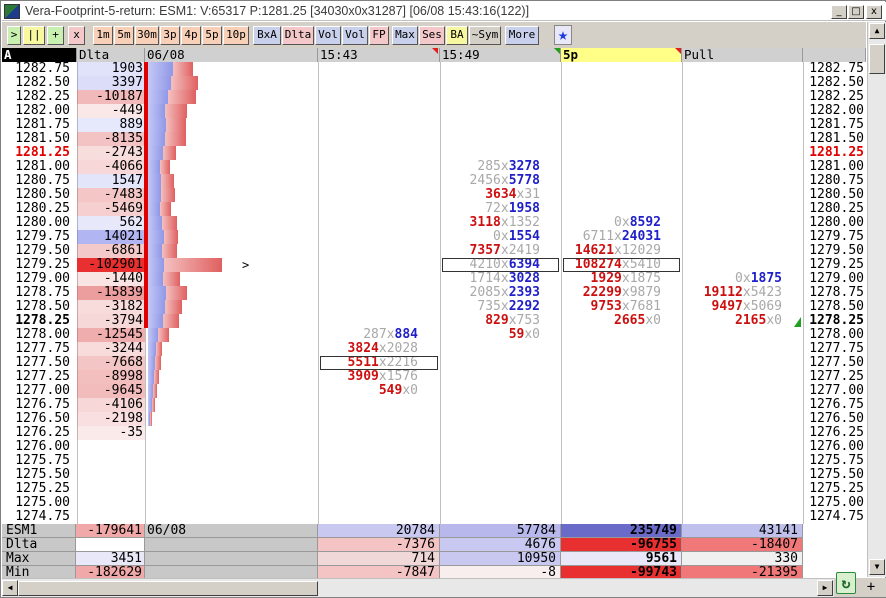 This screenshot has height=598, width=886. What do you see at coordinates (499, 265) in the screenshot?
I see `footprint-cell: 4210x6394` at bounding box center [499, 265].